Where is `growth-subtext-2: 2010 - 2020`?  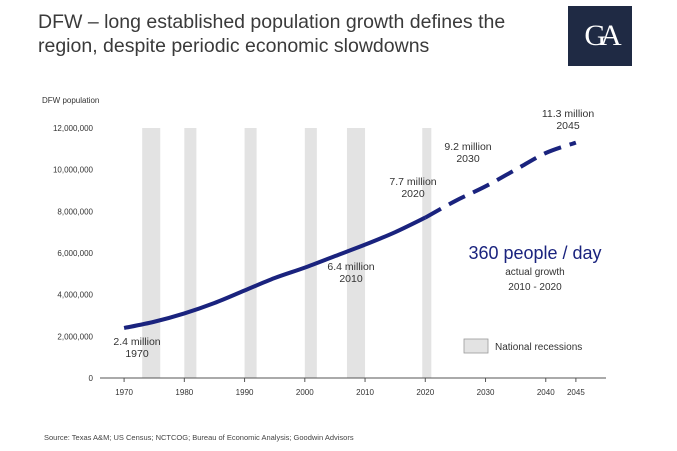 growth-subtext-2: 2010 - 2020 is located at coordinates (535, 287).